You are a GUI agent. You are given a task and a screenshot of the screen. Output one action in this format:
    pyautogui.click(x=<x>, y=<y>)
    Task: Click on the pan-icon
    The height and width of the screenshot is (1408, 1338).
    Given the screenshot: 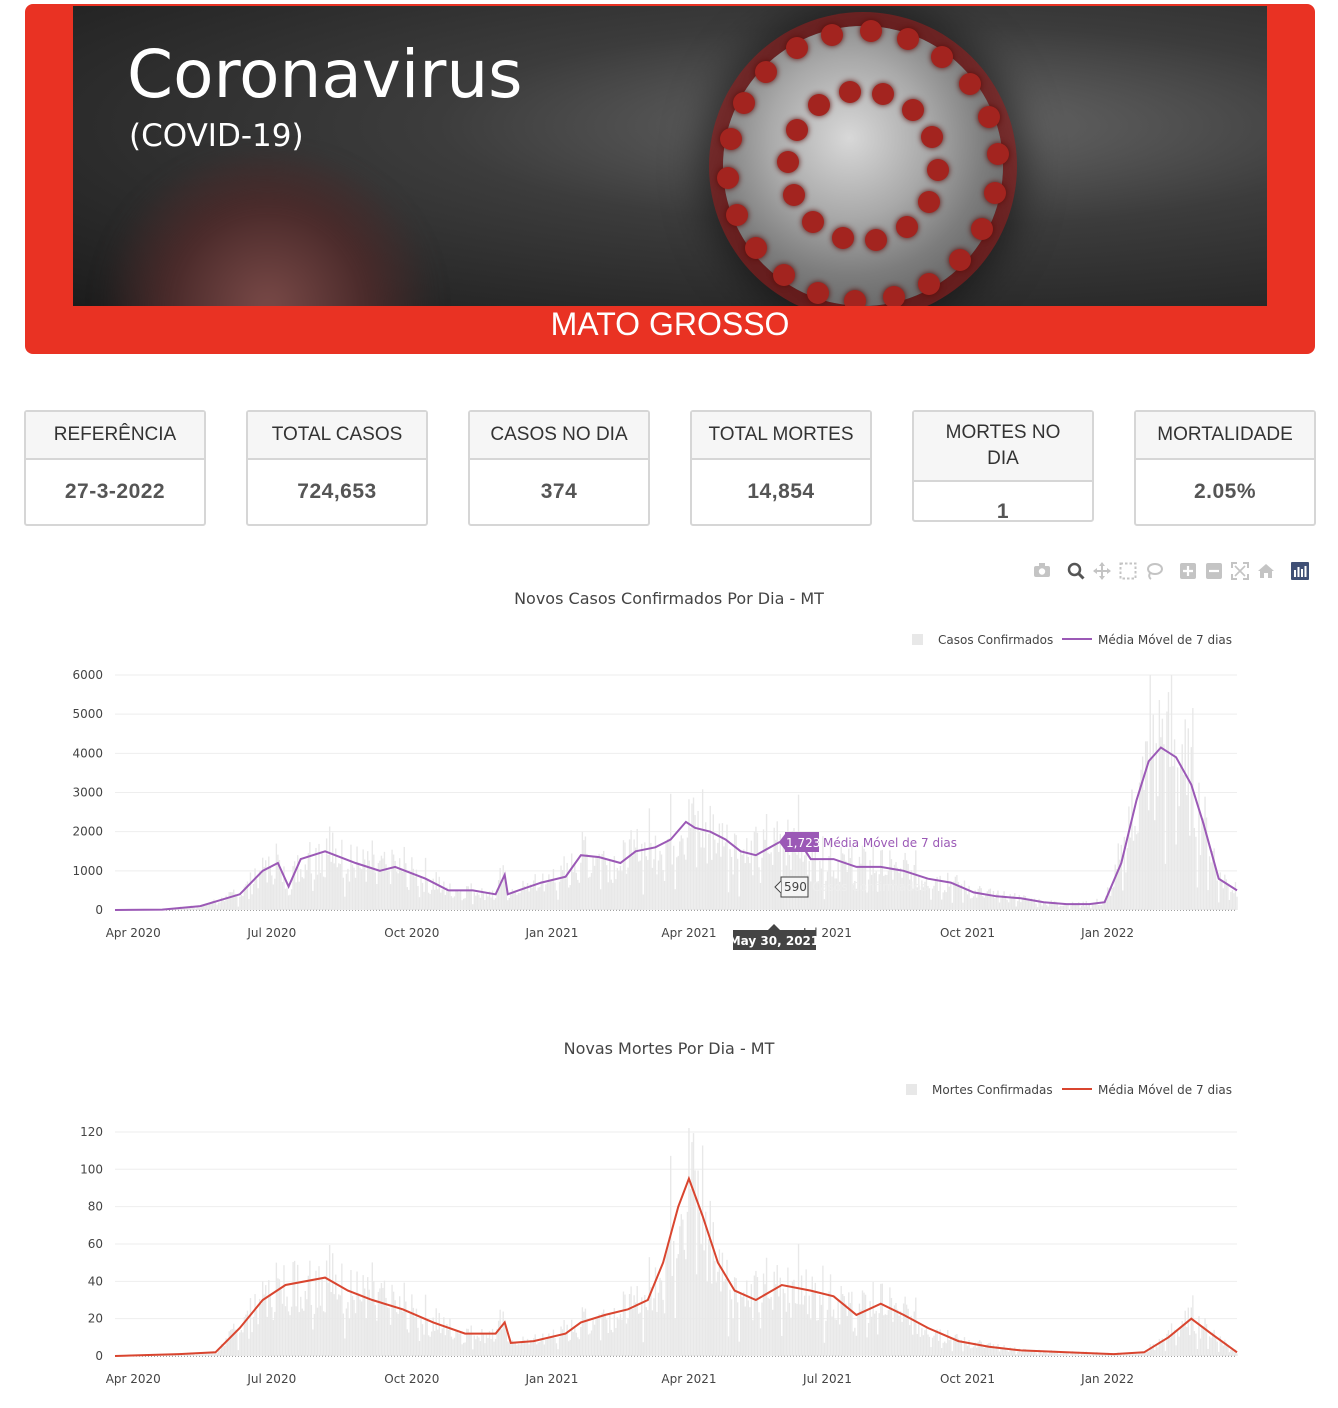 What is the action you would take?
    pyautogui.click(x=1102, y=572)
    